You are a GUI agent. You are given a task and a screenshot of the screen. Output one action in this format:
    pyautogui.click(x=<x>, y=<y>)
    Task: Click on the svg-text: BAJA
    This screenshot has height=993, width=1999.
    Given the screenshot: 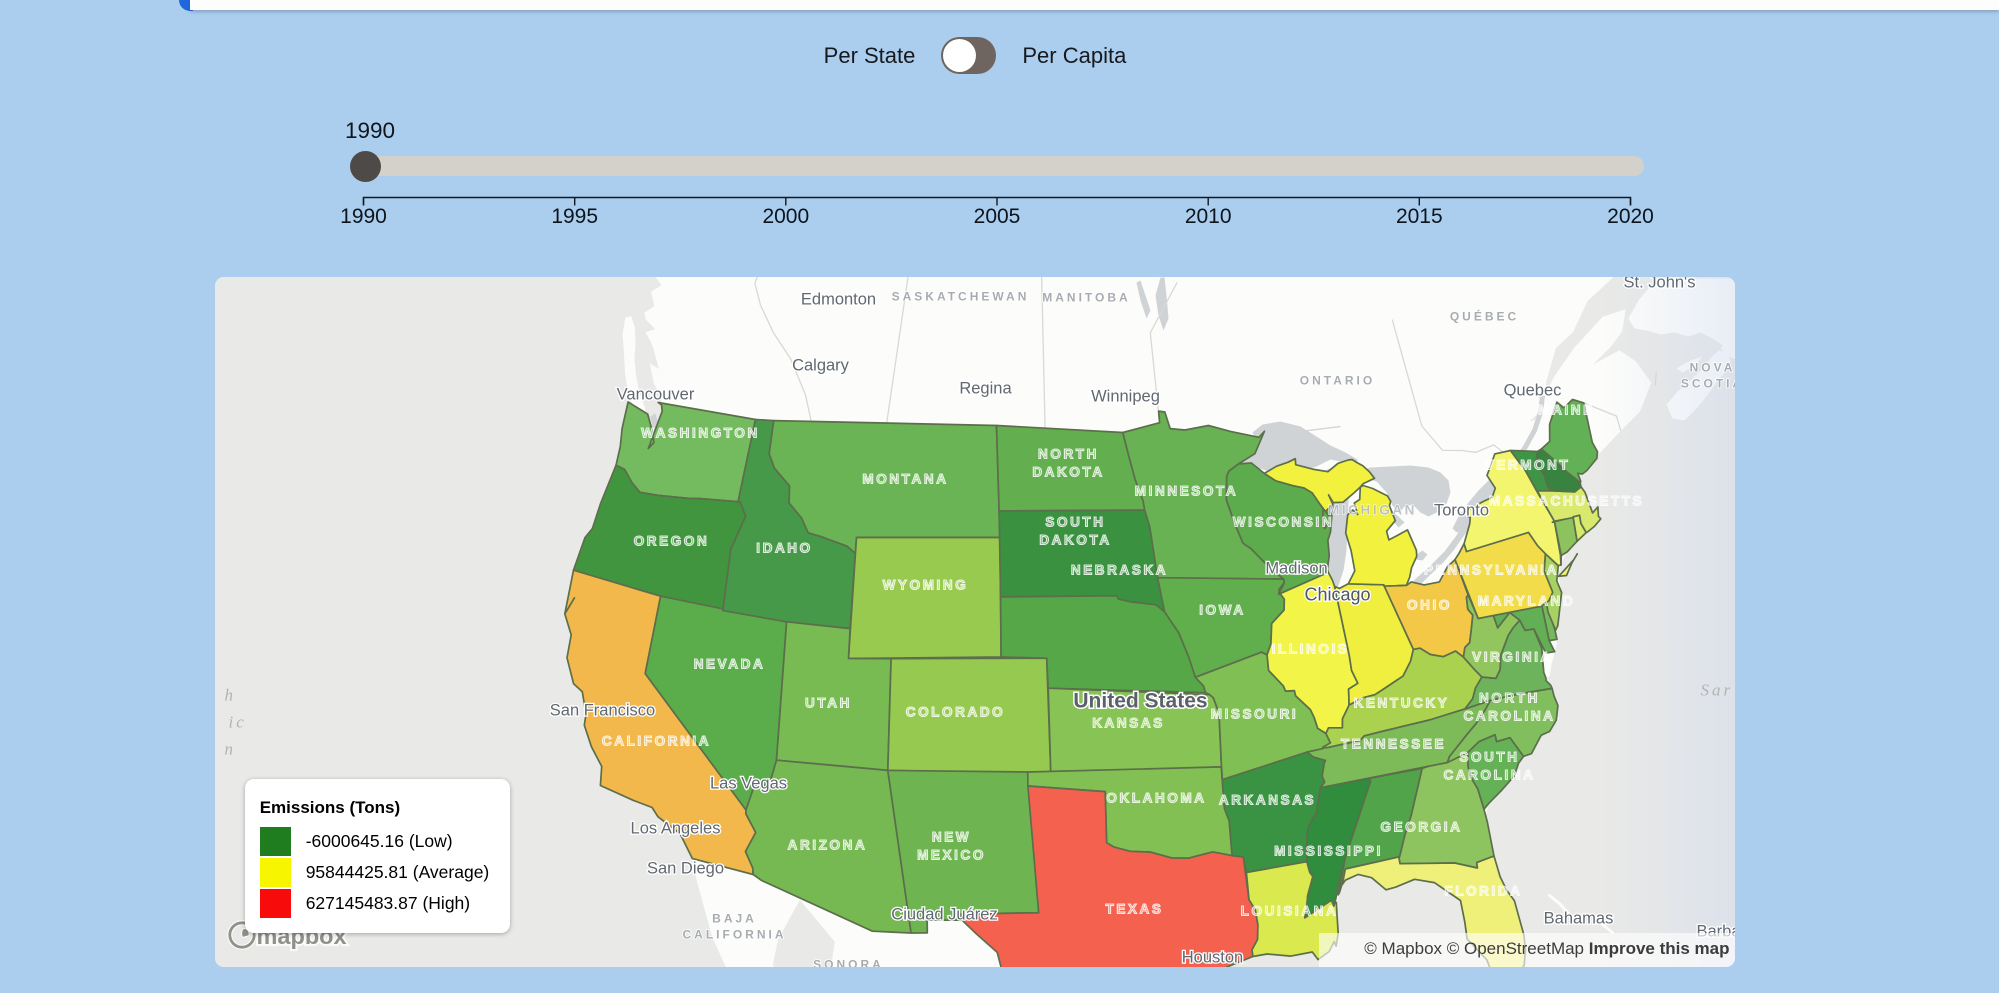 What is the action you would take?
    pyautogui.click(x=734, y=918)
    